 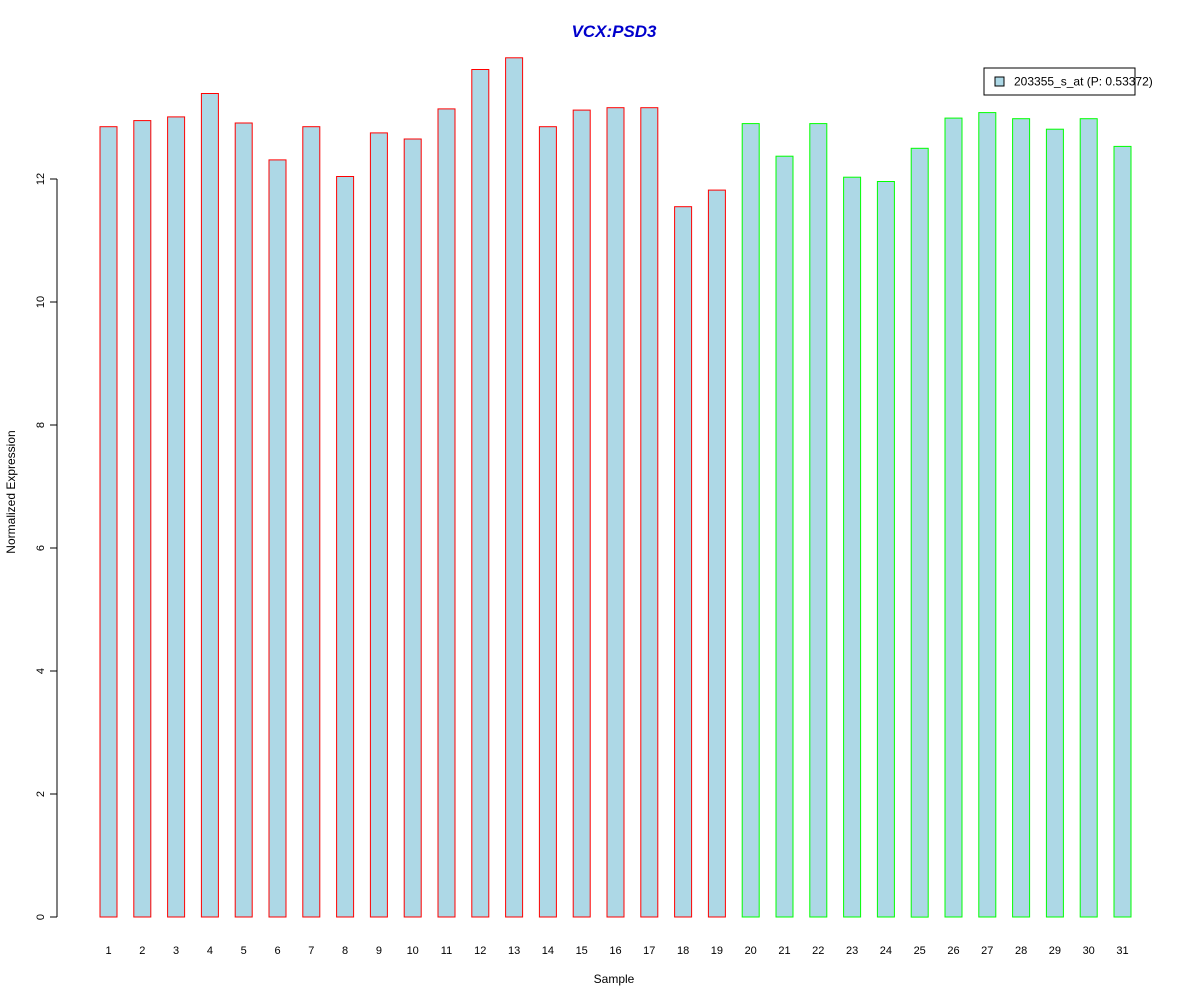 What do you see at coordinates (41, 794) in the screenshot?
I see `y-tick-label: 2` at bounding box center [41, 794].